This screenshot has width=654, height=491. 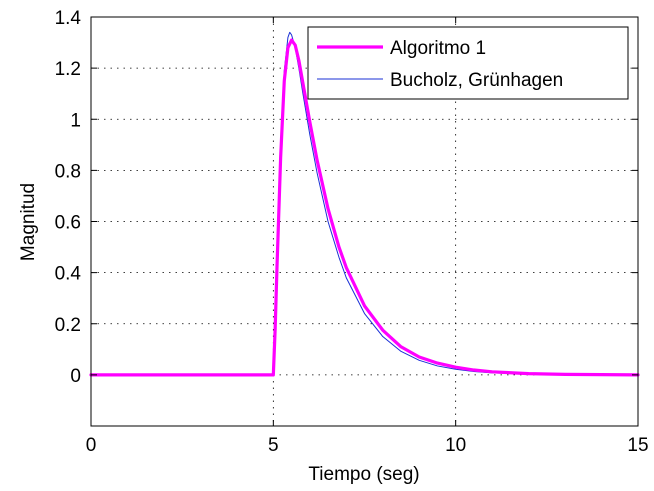 What do you see at coordinates (75, 376) in the screenshot?
I see `y-tick-label: 0` at bounding box center [75, 376].